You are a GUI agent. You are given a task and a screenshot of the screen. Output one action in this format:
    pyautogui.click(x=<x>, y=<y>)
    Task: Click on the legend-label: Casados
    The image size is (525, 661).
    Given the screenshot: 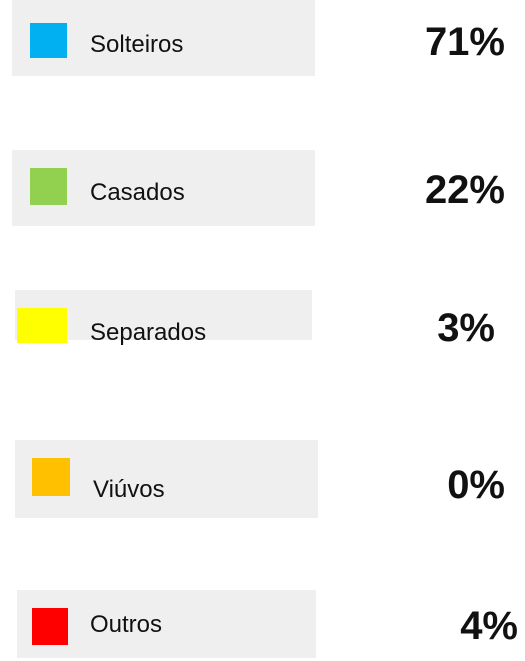 What is the action you would take?
    pyautogui.click(x=137, y=192)
    